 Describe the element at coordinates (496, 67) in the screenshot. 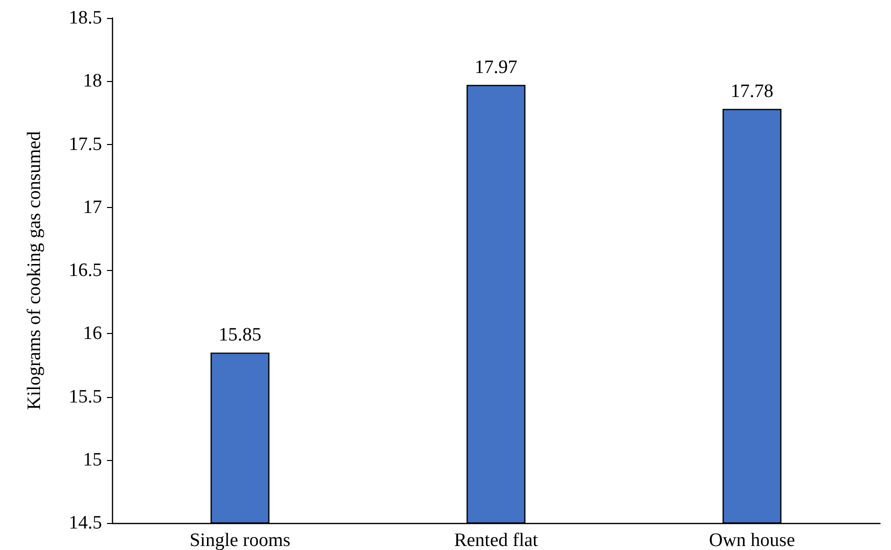

I see `data-label: 17.97` at that location.